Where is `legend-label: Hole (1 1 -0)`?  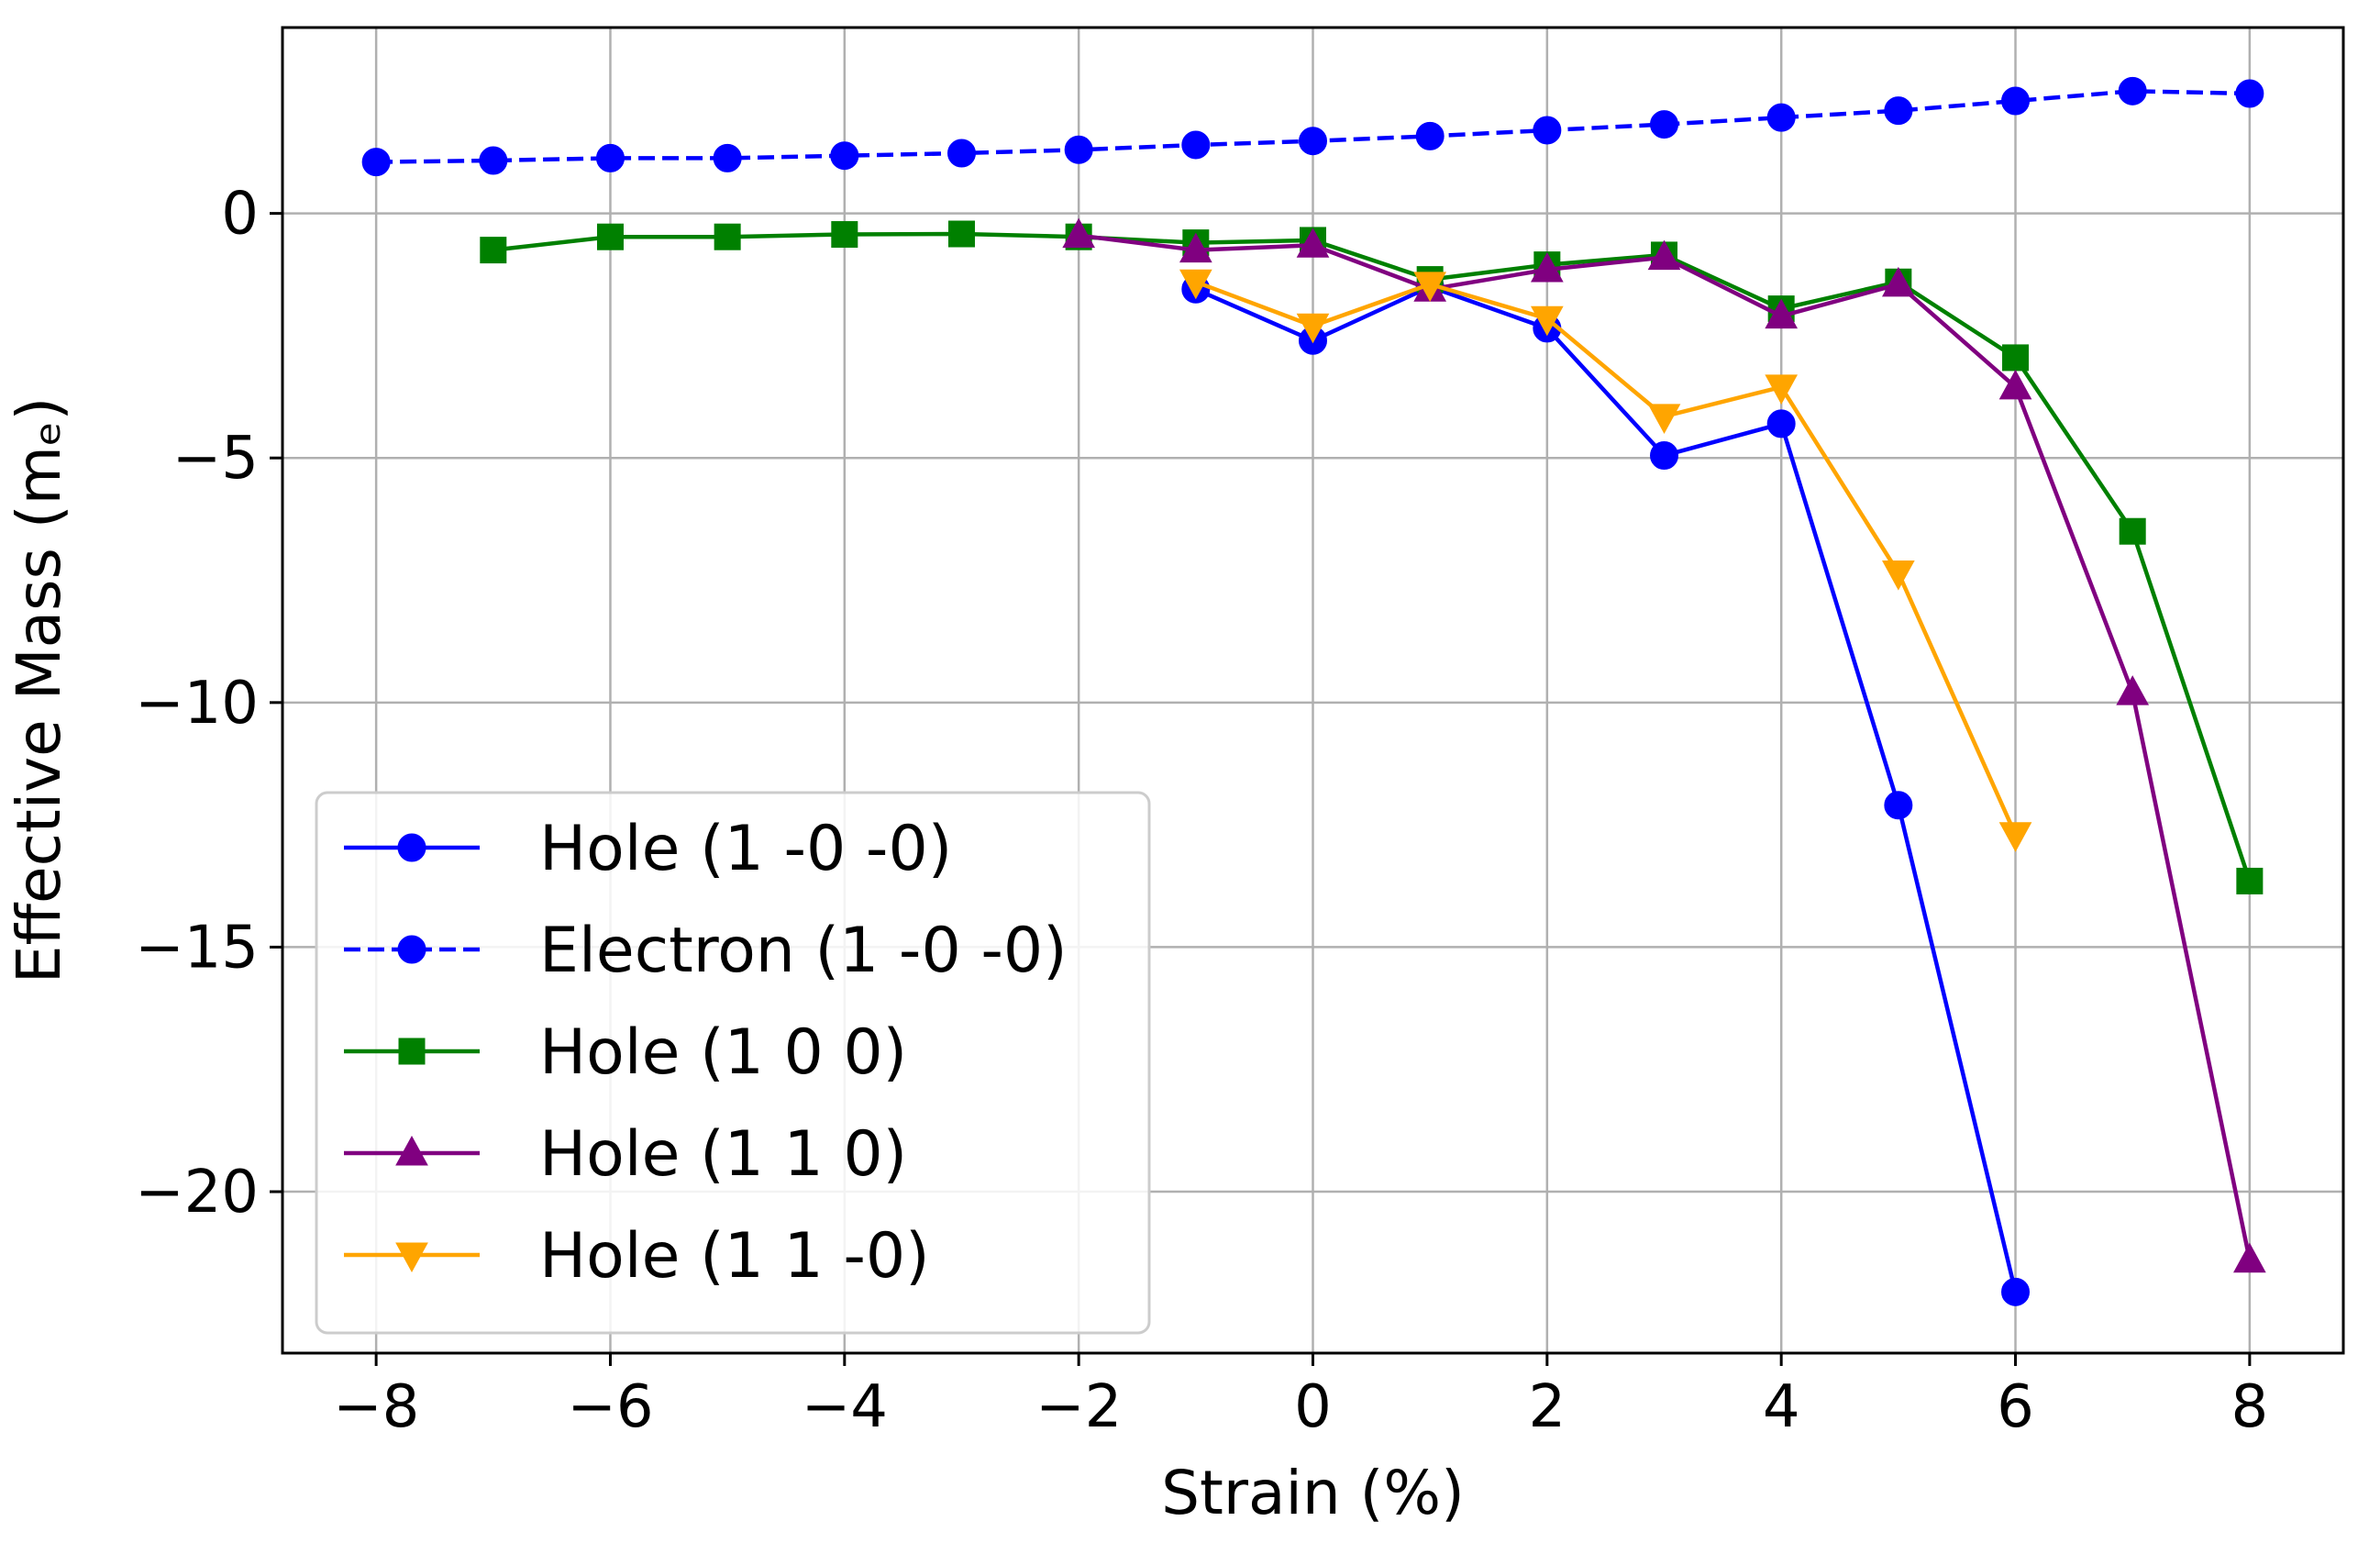 legend-label: Hole (1 1 -0) is located at coordinates (734, 1257).